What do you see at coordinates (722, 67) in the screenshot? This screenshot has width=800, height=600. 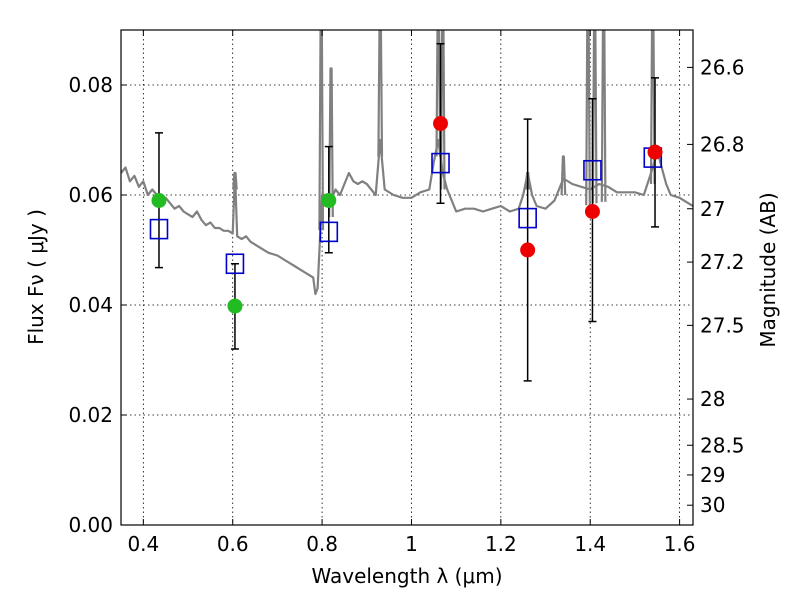 I see `y2-tick-label: 26.6` at bounding box center [722, 67].